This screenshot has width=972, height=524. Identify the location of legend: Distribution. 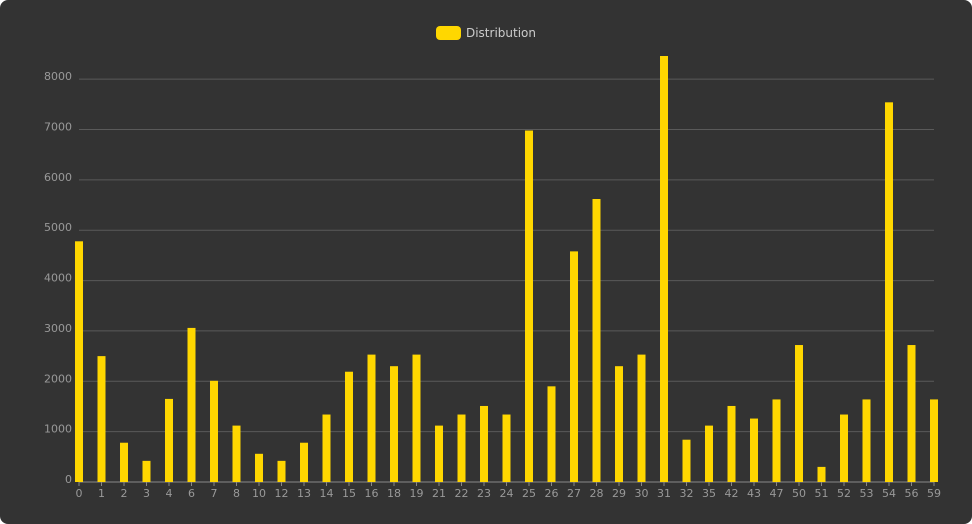
(486, 33).